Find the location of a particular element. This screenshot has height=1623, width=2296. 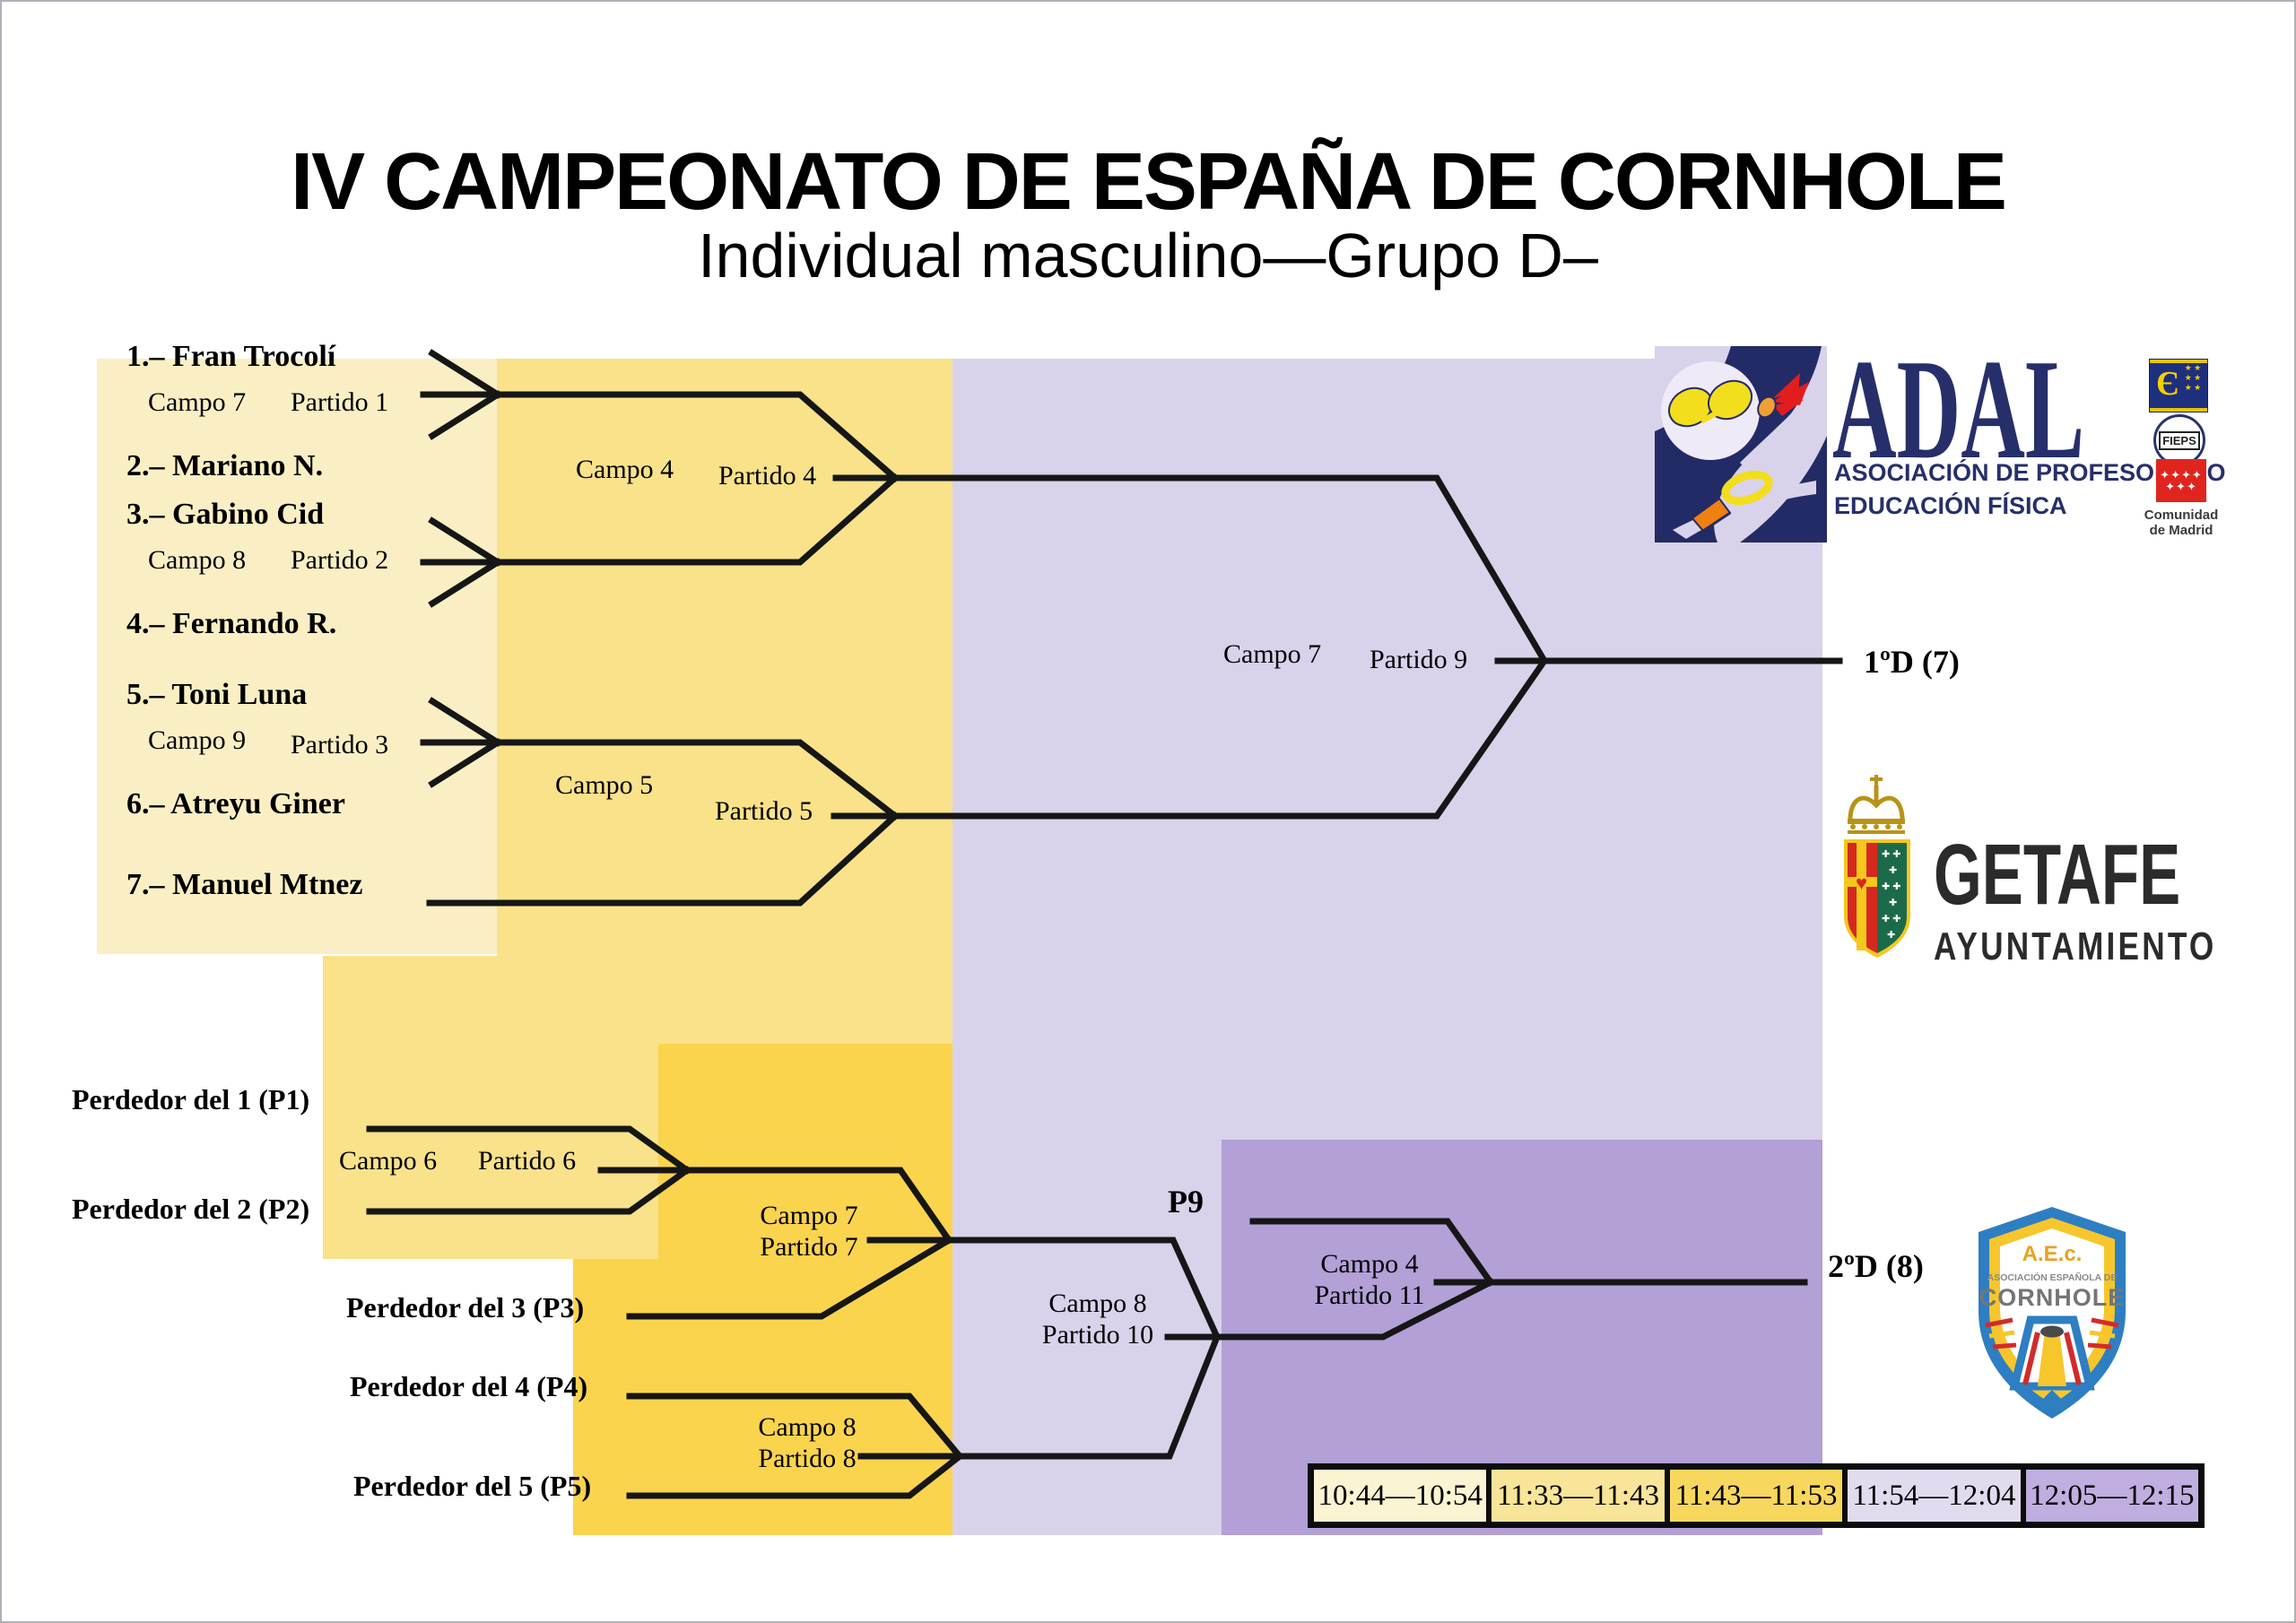

loser-entry-3: Perdedor del 3 (P3) is located at coordinates (465, 1307).